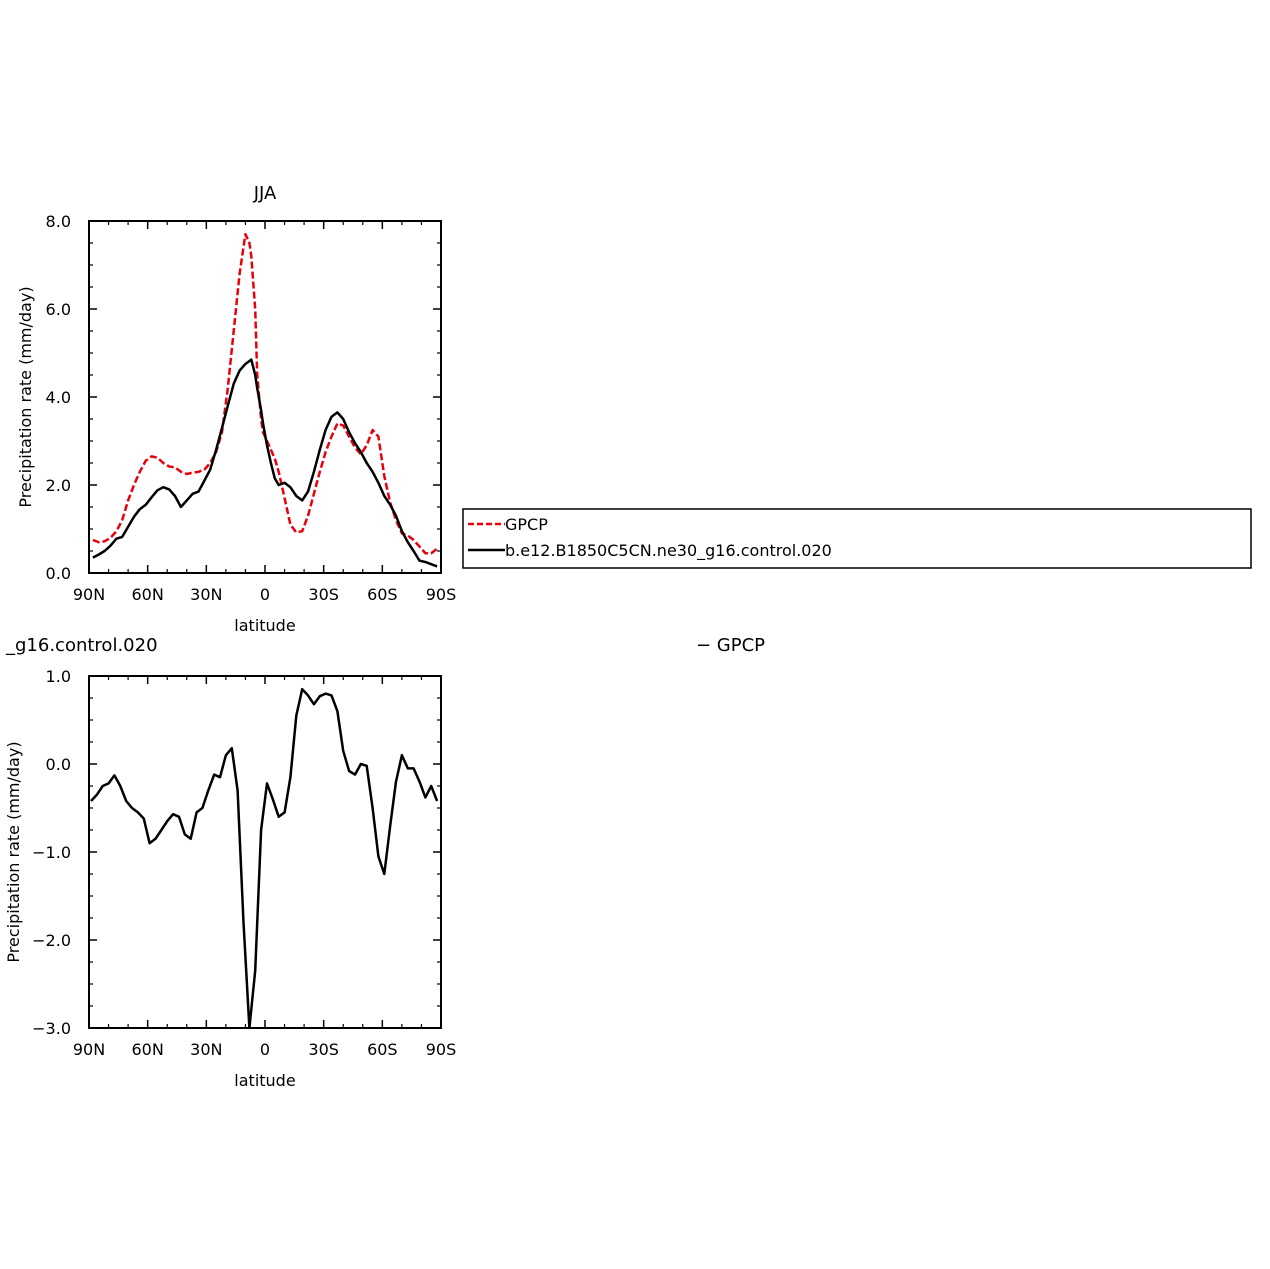 This screenshot has width=1270, height=1269. I want to click on bottom-panel-series-group, so click(264, 858).